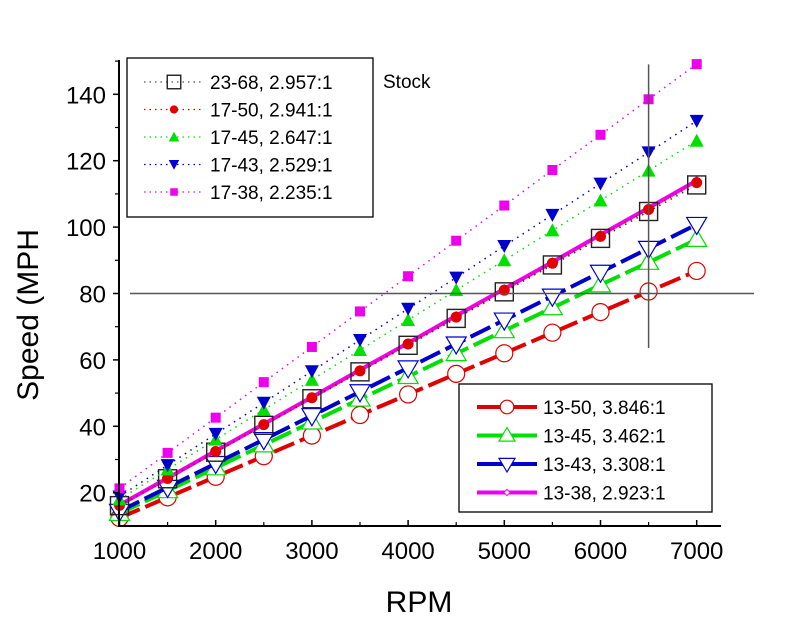 Image resolution: width=799 pixels, height=618 pixels. What do you see at coordinates (86, 95) in the screenshot?
I see `y-tick-label: 140` at bounding box center [86, 95].